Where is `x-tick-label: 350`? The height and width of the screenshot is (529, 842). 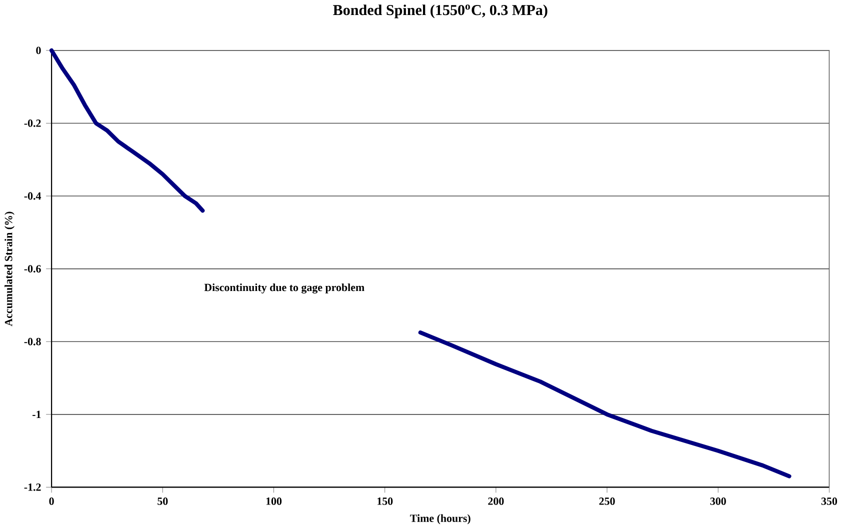
x-tick-label: 350 is located at coordinates (829, 501).